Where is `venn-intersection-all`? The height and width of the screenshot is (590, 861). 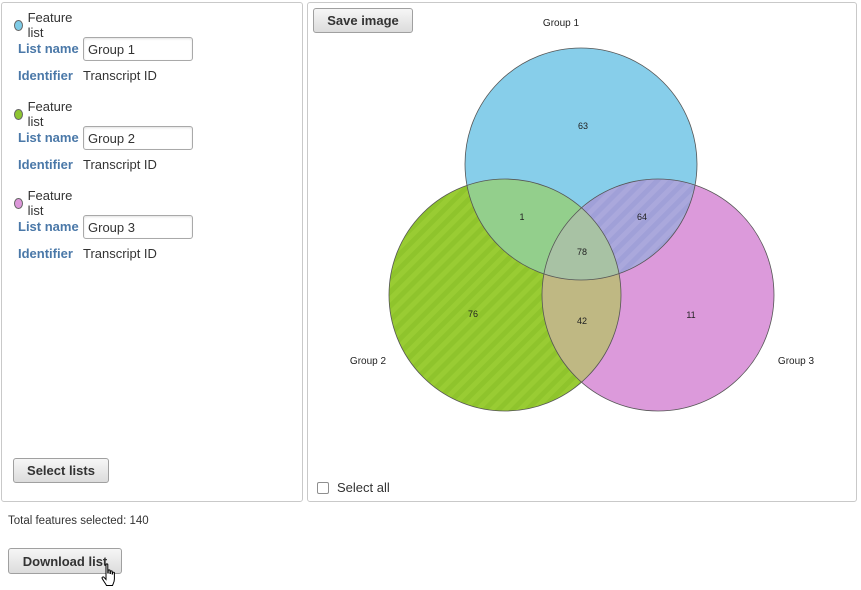 venn-intersection-all is located at coordinates (658, 295).